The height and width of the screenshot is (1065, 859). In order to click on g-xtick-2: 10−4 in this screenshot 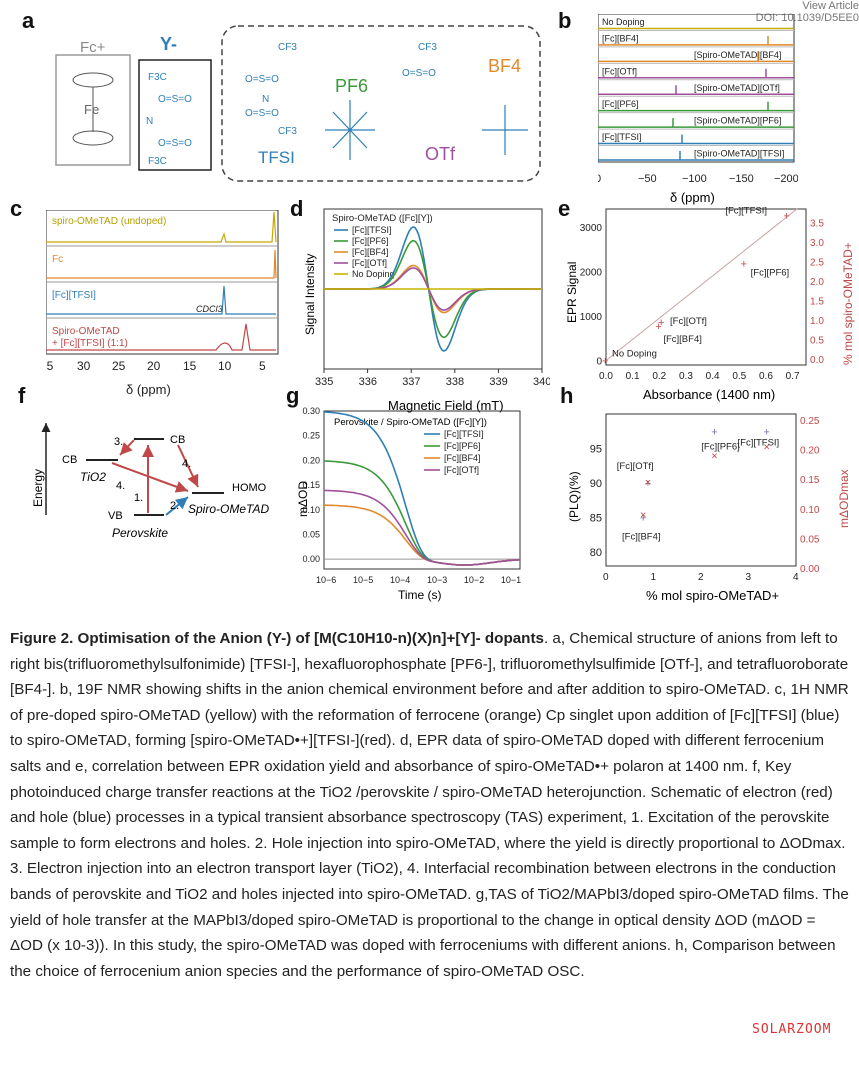, I will do `click(400, 580)`.